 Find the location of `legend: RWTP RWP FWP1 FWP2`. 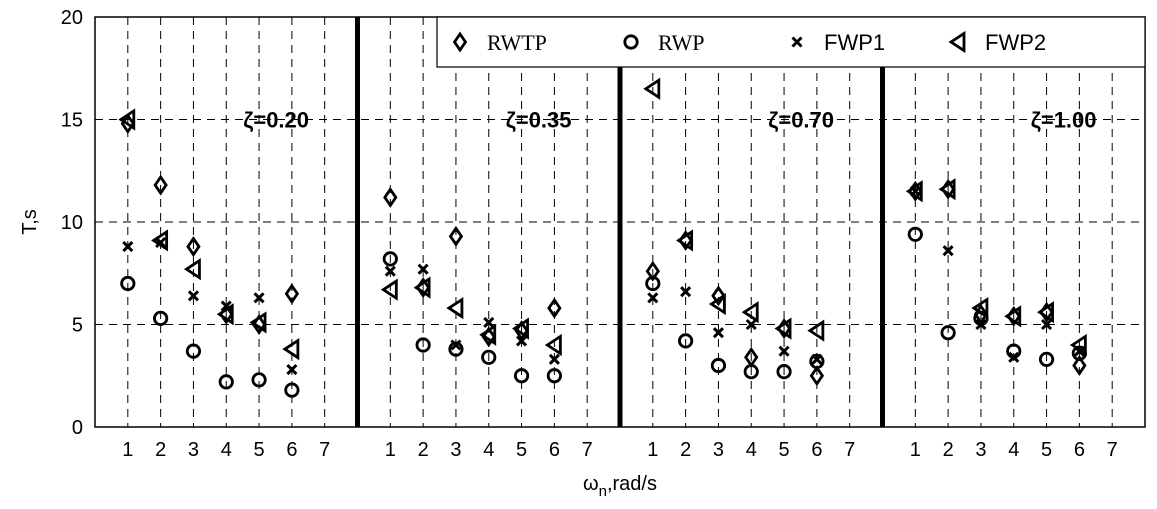

legend: RWTP RWP FWP1 FWP2 is located at coordinates (791, 42).